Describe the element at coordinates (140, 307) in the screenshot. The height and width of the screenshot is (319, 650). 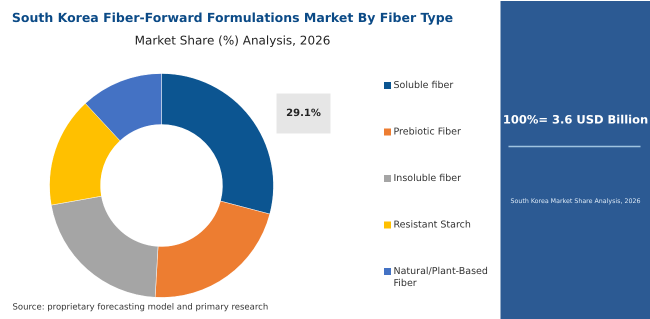
I see `source-note: Source: proprietary forecasting model and primary research` at that location.